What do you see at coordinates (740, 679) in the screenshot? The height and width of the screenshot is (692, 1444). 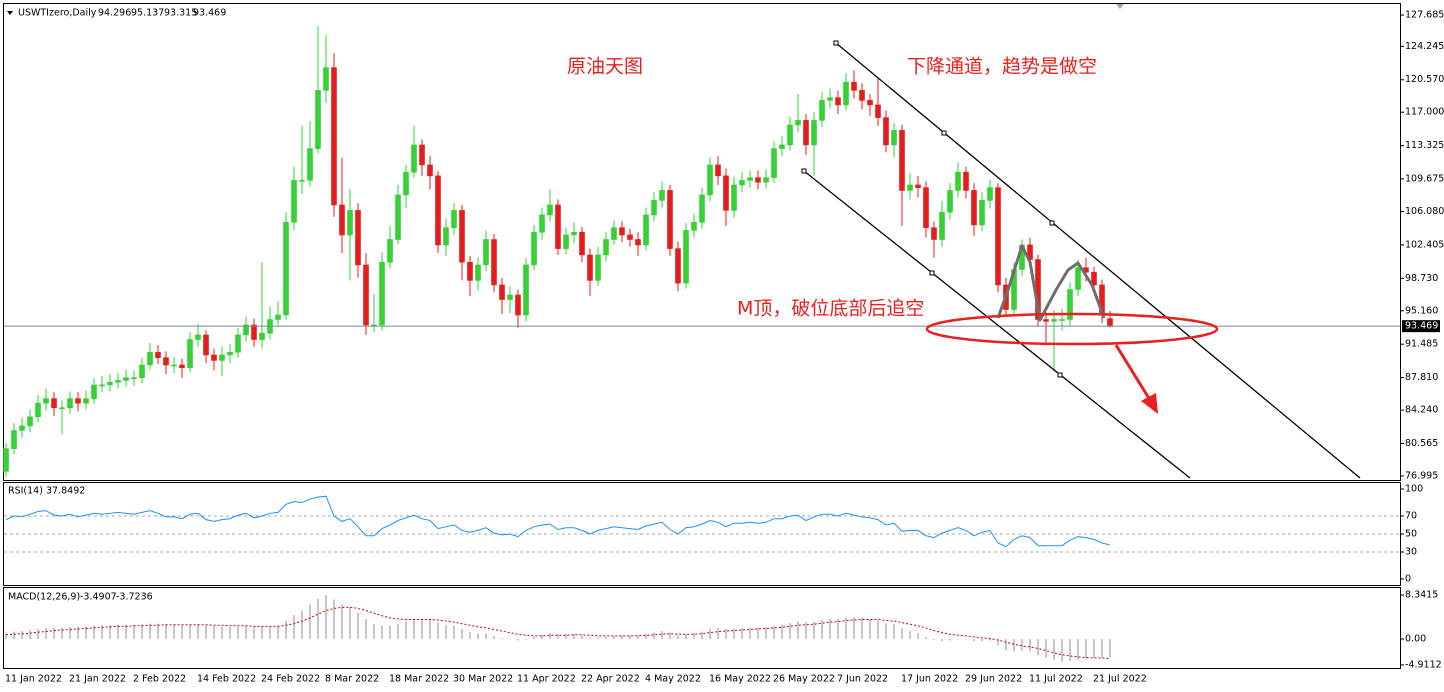 I see `x-tick-label: 16 May 2022` at bounding box center [740, 679].